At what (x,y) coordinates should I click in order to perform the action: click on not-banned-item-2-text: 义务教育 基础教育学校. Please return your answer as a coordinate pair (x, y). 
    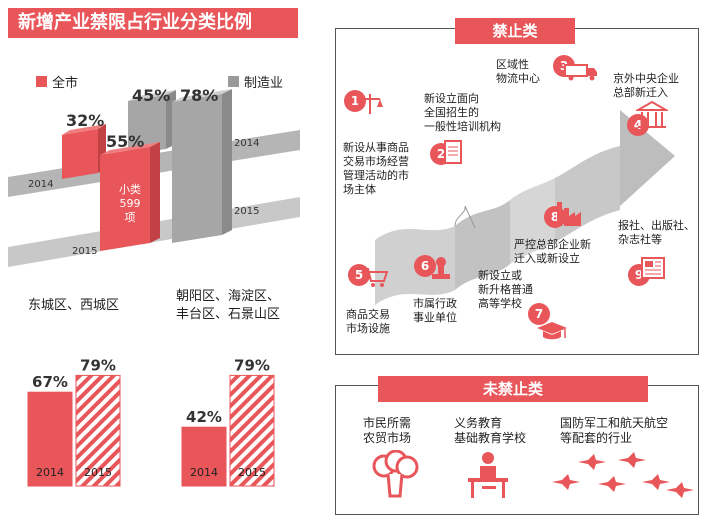
    Looking at the image, I should click on (490, 430).